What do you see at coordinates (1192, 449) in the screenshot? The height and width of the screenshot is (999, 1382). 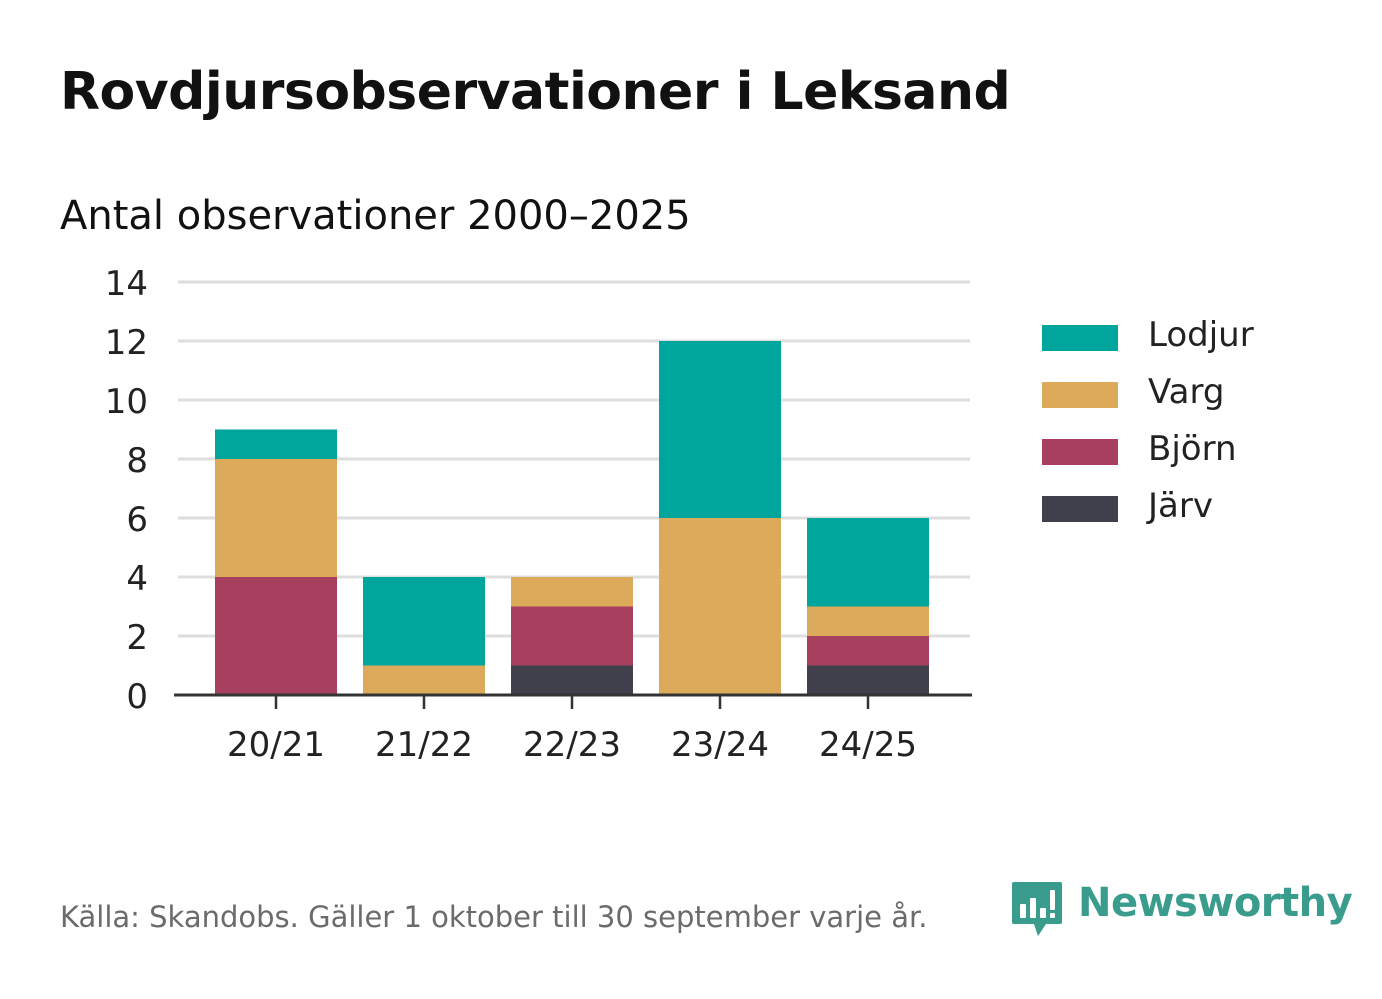 I see `legend-label-bjorn: Björn` at bounding box center [1192, 449].